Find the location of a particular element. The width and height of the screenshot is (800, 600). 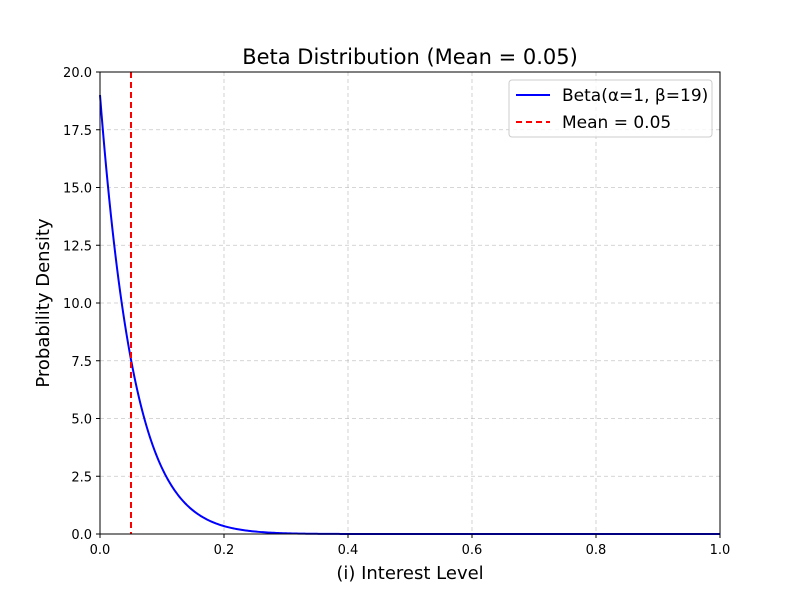

y-tick-label: 10.0 is located at coordinates (77, 304).